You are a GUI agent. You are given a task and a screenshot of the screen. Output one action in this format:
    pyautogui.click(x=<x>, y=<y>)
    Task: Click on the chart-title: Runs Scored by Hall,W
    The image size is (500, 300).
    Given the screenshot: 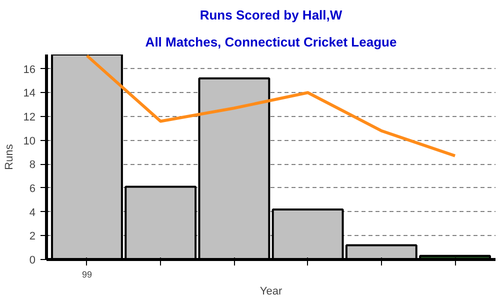 What is the action you would take?
    pyautogui.click(x=271, y=15)
    